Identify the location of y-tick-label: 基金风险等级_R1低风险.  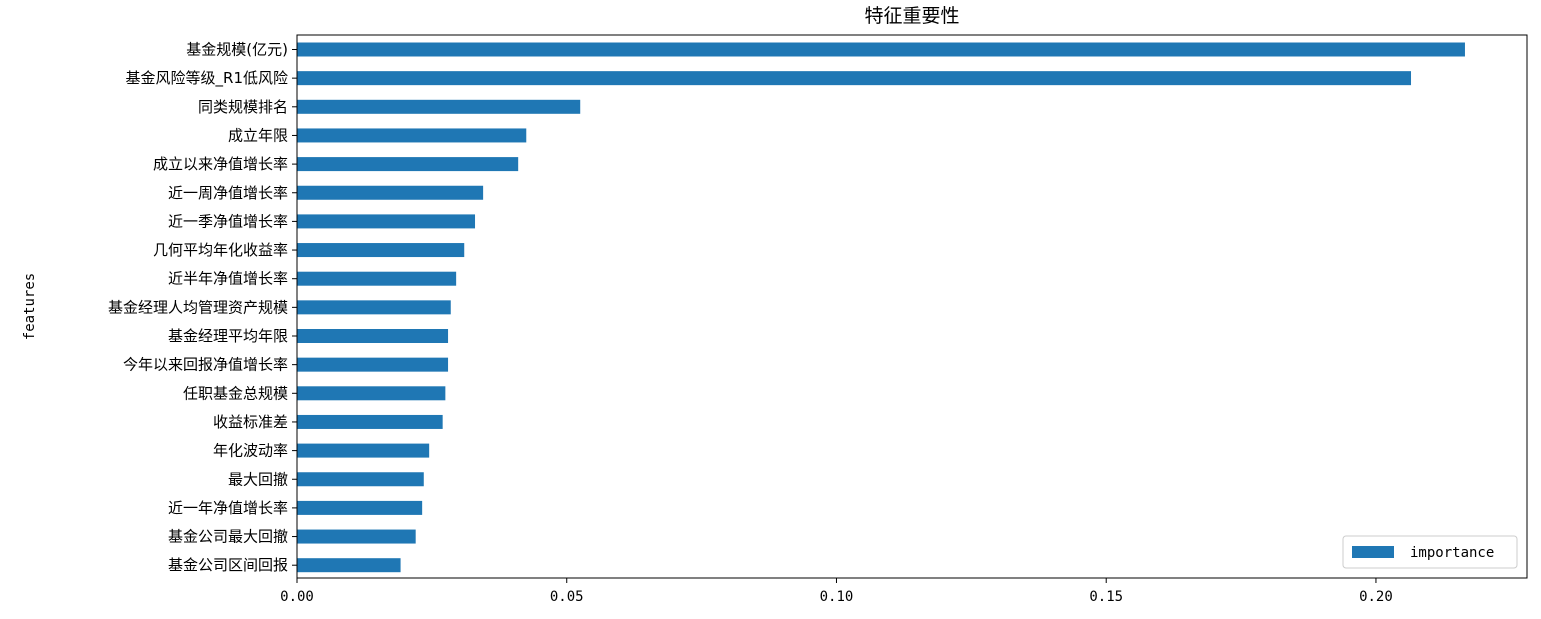
(207, 78).